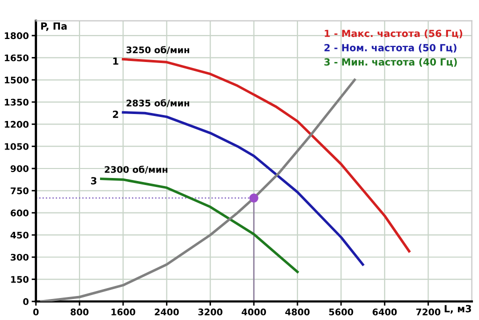  Describe the element at coordinates (166, 312) in the screenshot. I see `x-tick-label: 2400` at that location.